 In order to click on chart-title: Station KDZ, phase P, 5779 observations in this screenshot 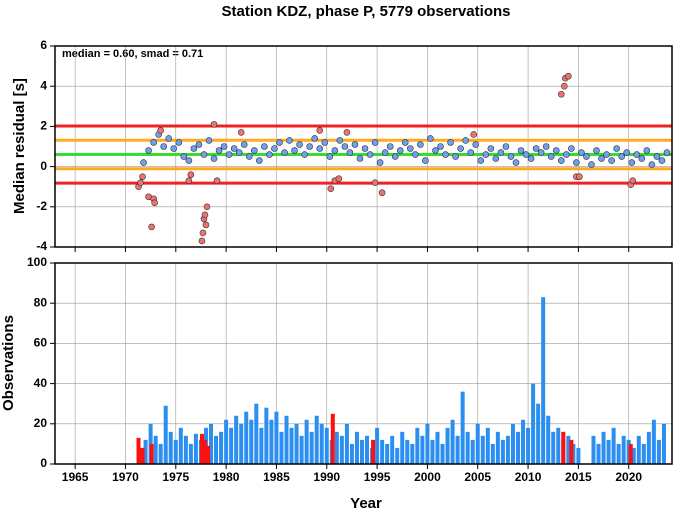, I will do `click(366, 11)`.